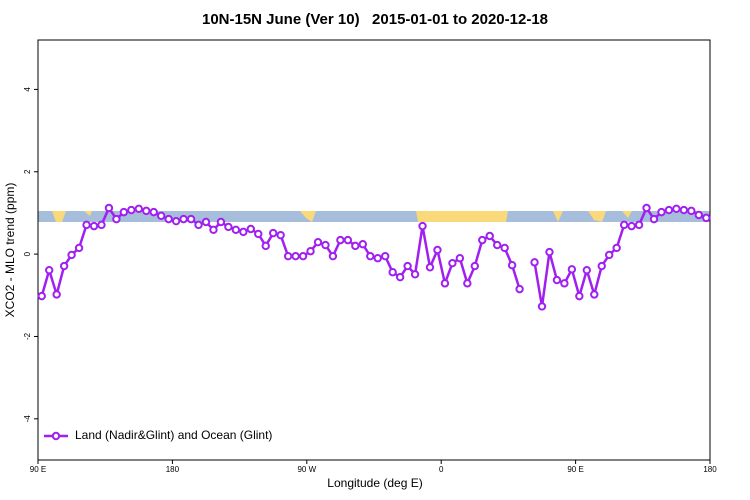  What do you see at coordinates (27, 253) in the screenshot?
I see `y-tick-label: 0` at bounding box center [27, 253].